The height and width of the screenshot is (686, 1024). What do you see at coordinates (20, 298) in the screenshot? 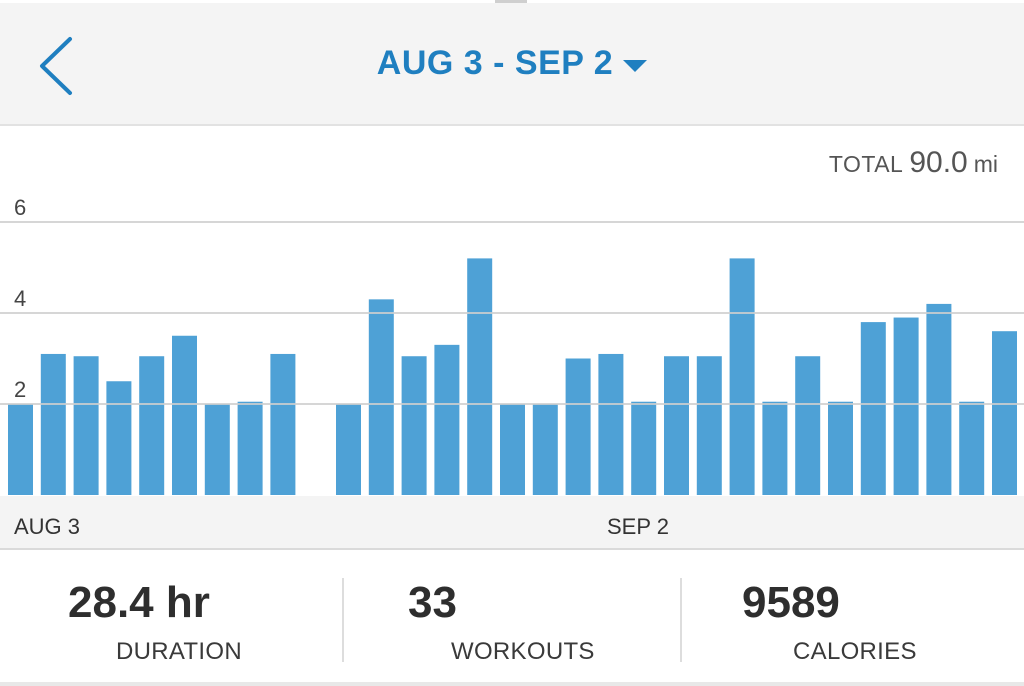
I see `y-tick-label: 4` at bounding box center [20, 298].